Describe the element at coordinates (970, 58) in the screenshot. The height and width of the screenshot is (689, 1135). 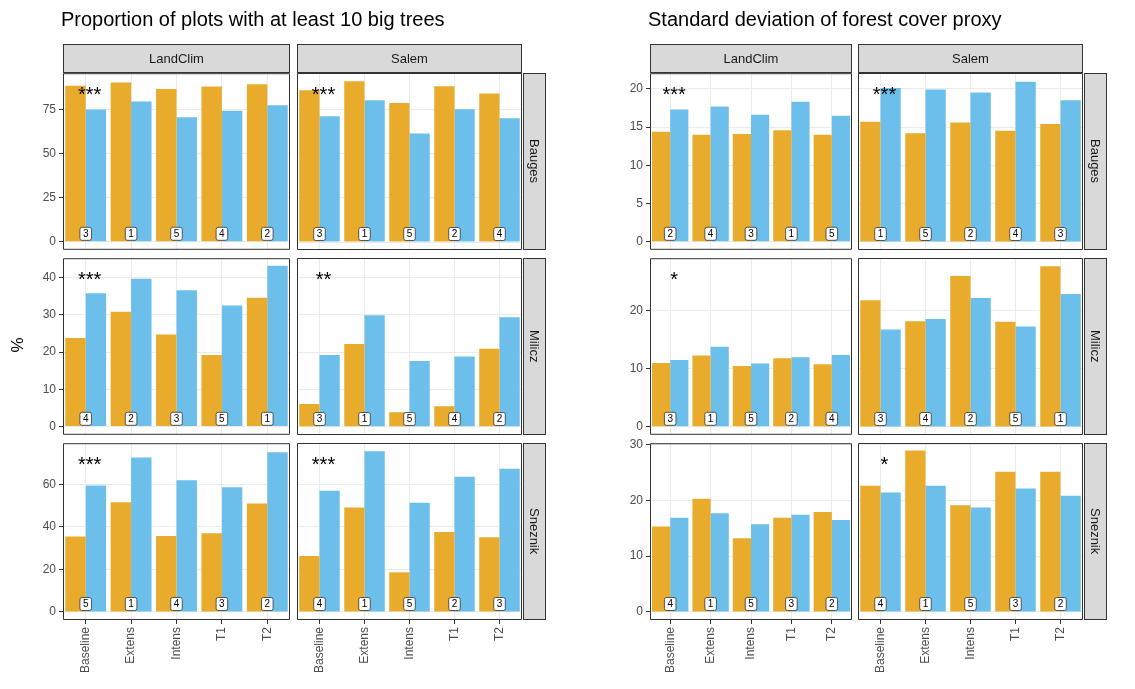
I see `chart-subtitle: Salem` at that location.